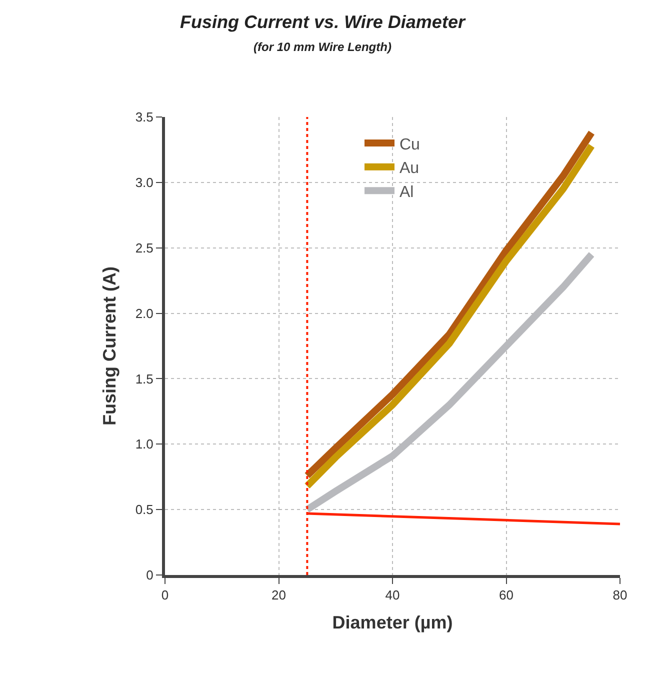 The height and width of the screenshot is (694, 645). I want to click on x-tick-label: 60, so click(506, 595).